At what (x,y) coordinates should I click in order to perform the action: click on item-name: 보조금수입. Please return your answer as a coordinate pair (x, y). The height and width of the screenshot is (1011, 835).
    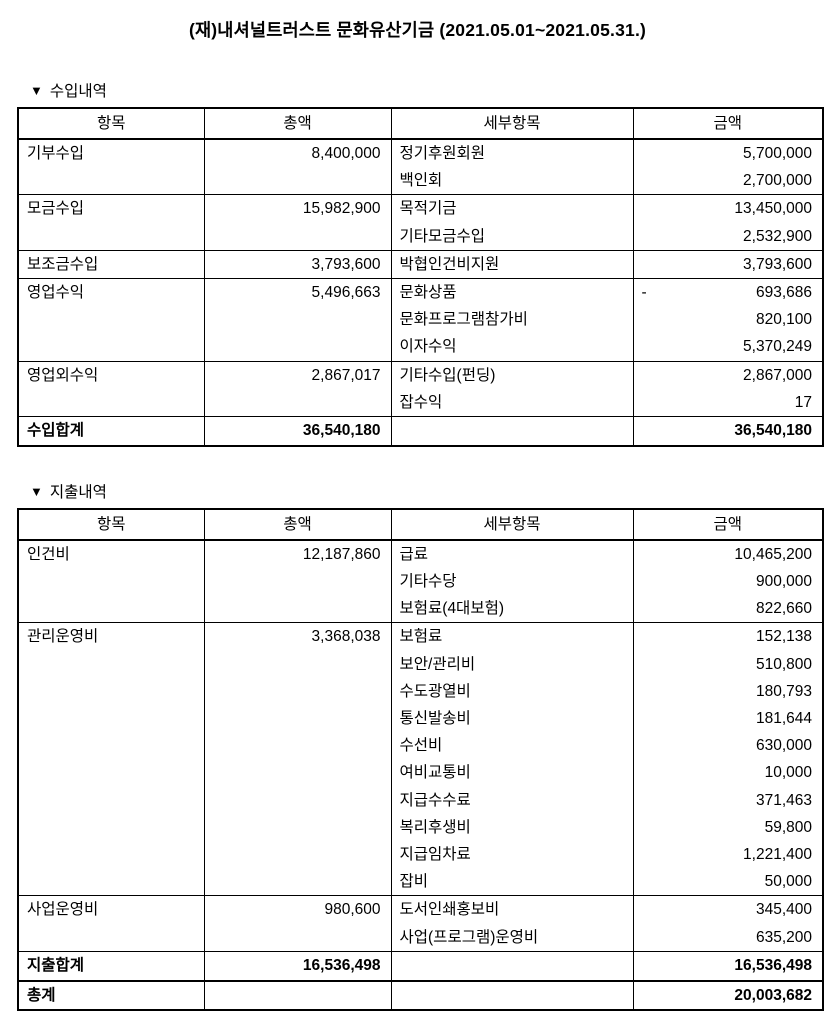
    Looking at the image, I should click on (63, 264).